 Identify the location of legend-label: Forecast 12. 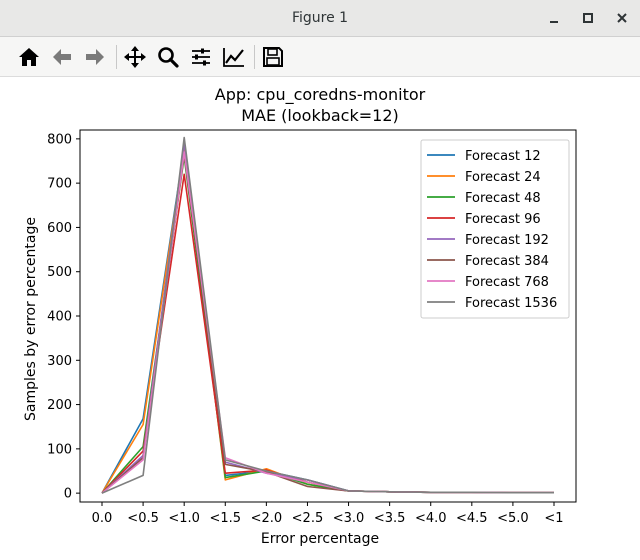
(503, 156).